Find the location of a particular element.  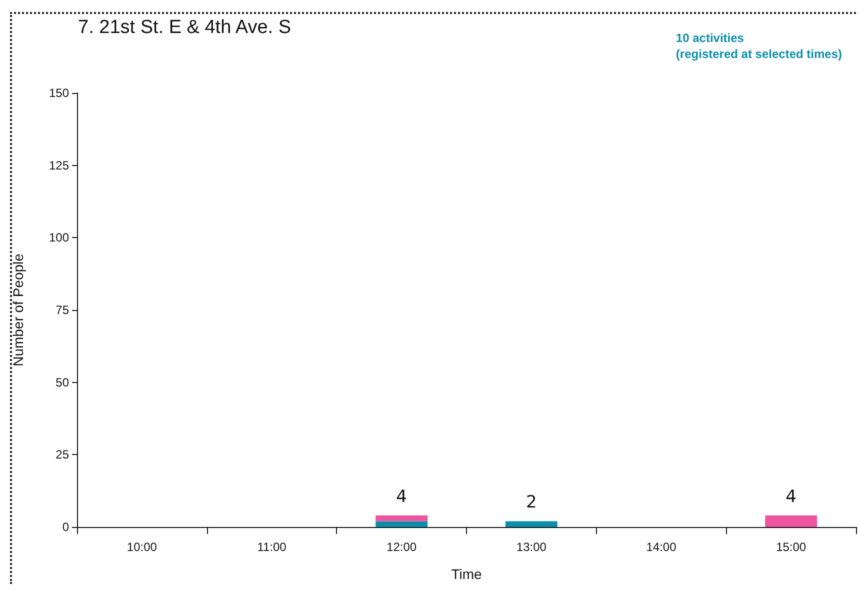

y-tick-label: 0 is located at coordinates (66, 527).